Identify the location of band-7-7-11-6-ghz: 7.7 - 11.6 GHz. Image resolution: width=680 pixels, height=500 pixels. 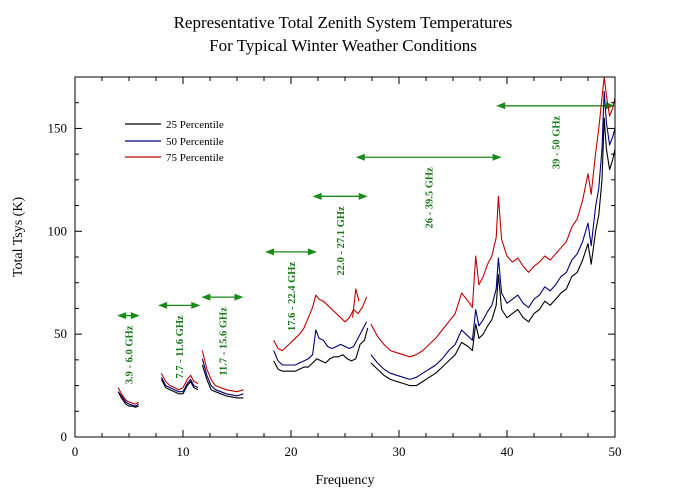
(179, 340).